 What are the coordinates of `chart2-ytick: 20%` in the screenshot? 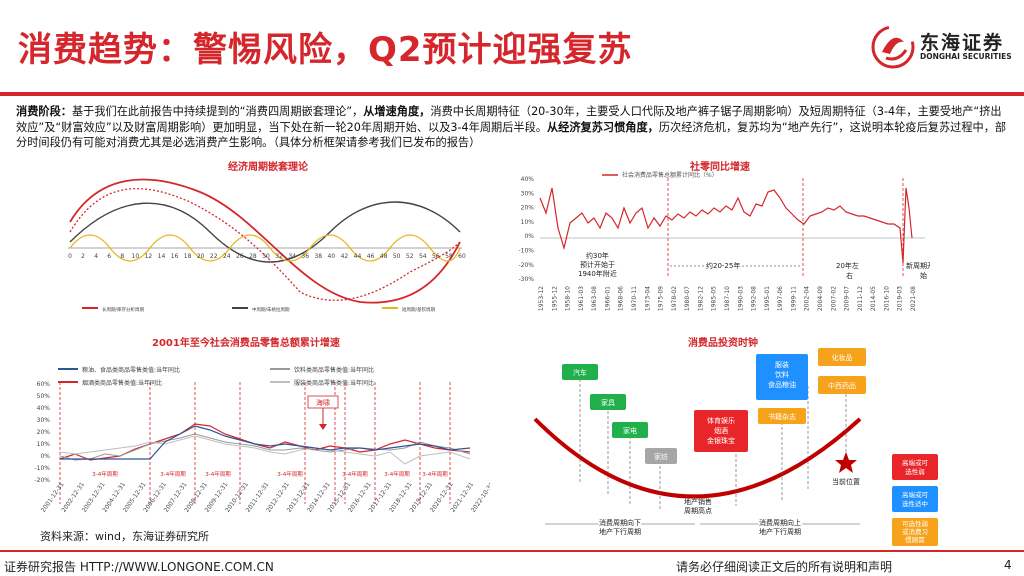 It's located at (528, 208).